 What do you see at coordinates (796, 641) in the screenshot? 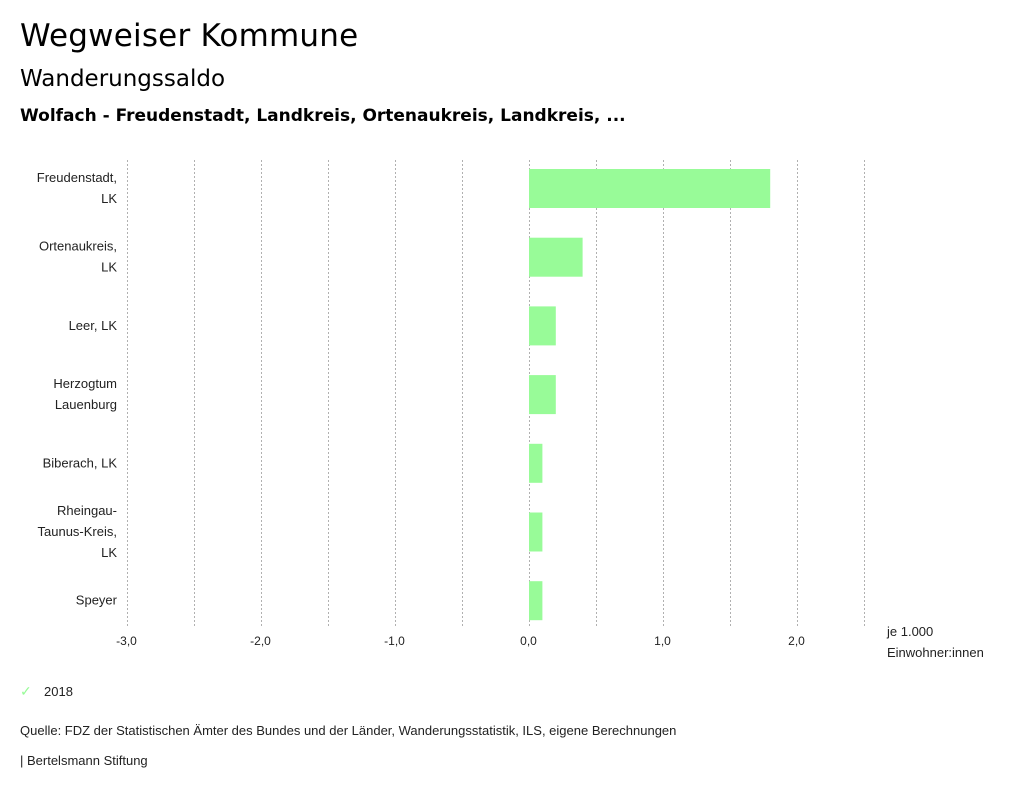
I see `x-tick-label: 2,0` at bounding box center [796, 641].